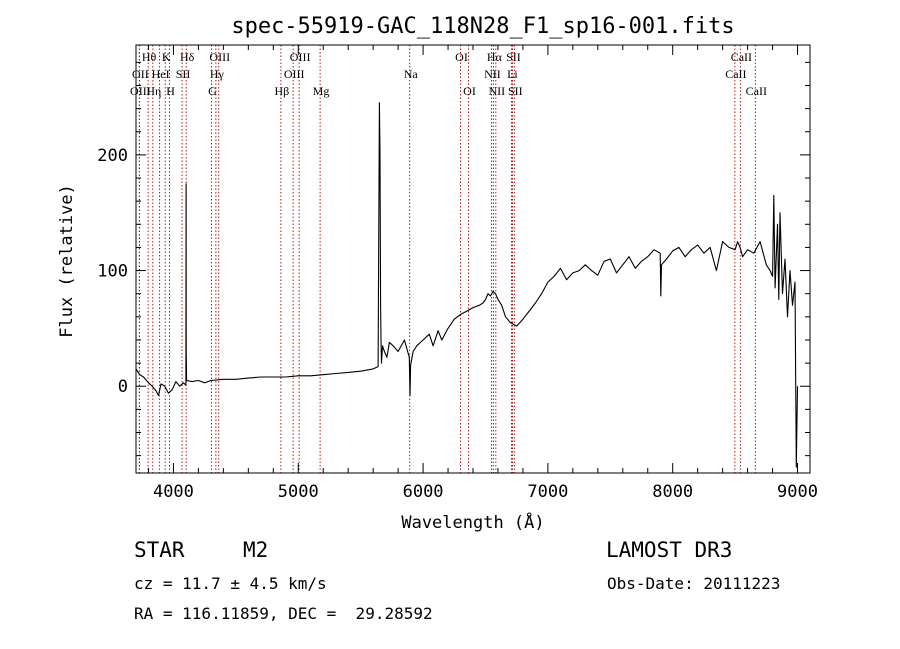  I want to click on chart-title: spec-55919-GAC_118N28_F1_sp16-001.fits, so click(482, 26).